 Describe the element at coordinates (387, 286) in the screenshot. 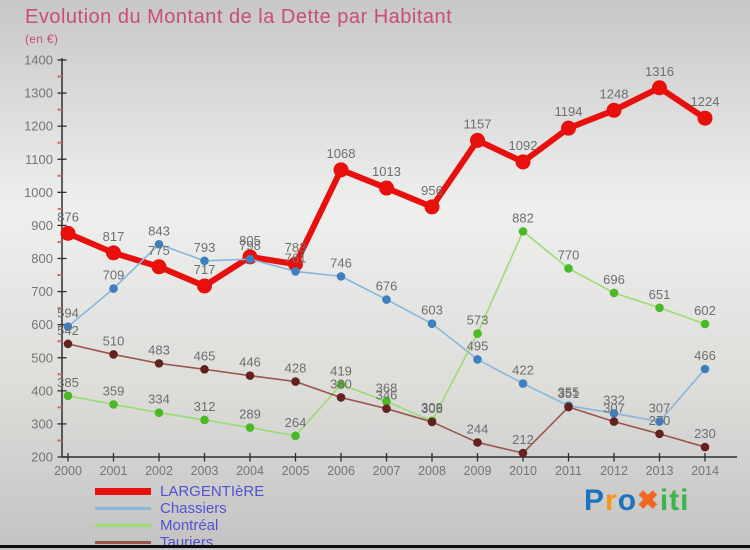

I see `value-label: 676` at that location.